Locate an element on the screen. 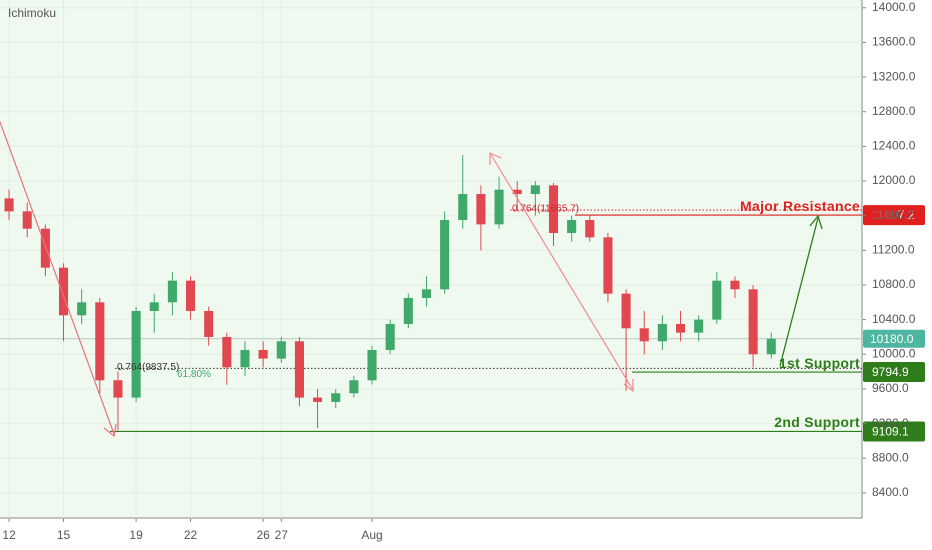  level-name: 2nd Support is located at coordinates (817, 422).